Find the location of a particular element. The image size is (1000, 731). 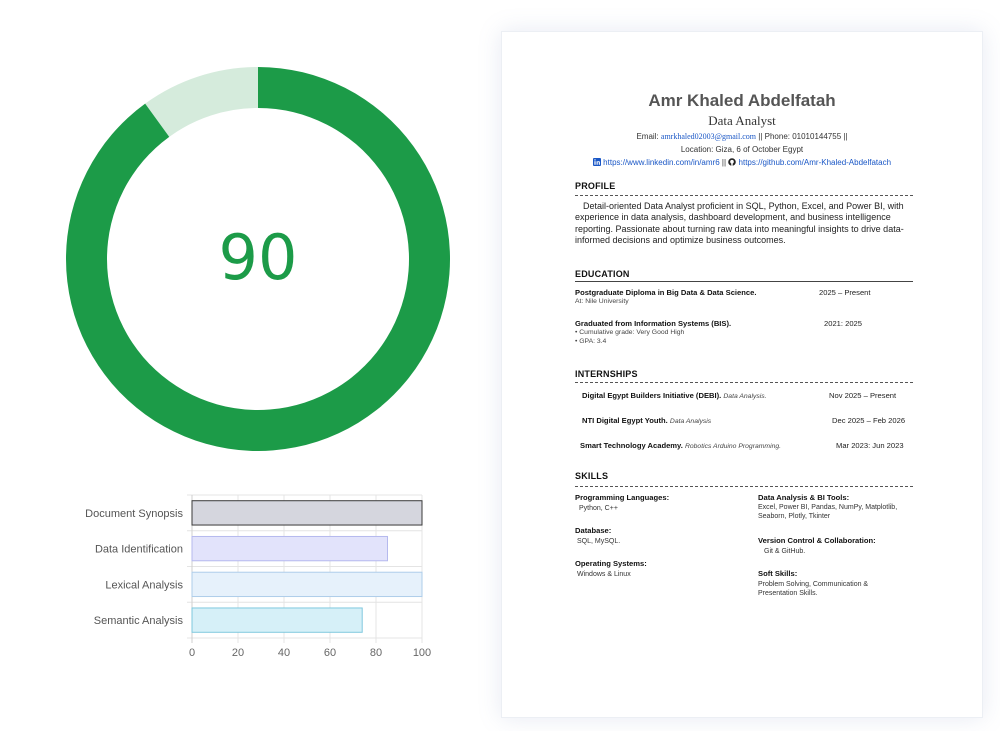

x-tick-label: 0 is located at coordinates (192, 653).